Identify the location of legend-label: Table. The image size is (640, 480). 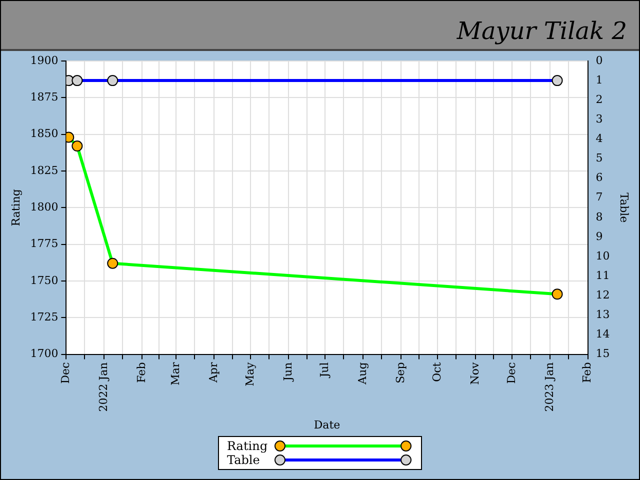
(244, 460).